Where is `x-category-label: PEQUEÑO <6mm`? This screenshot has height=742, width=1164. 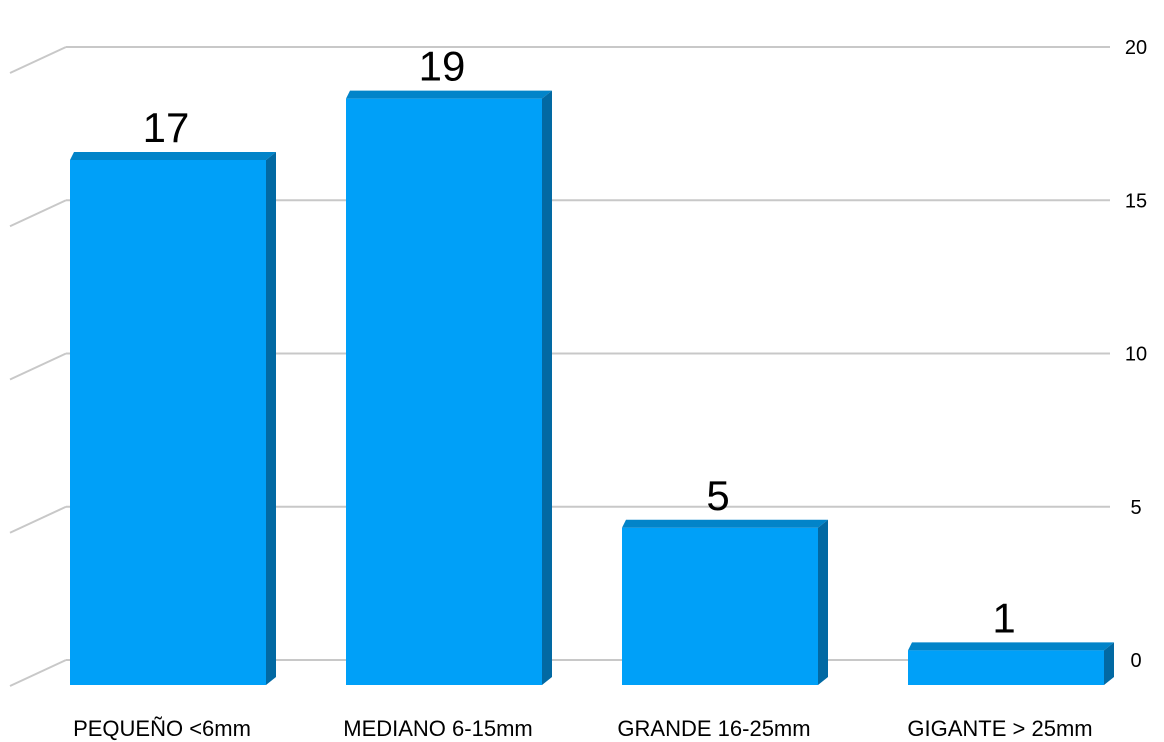
x-category-label: PEQUEÑO <6mm is located at coordinates (162, 728).